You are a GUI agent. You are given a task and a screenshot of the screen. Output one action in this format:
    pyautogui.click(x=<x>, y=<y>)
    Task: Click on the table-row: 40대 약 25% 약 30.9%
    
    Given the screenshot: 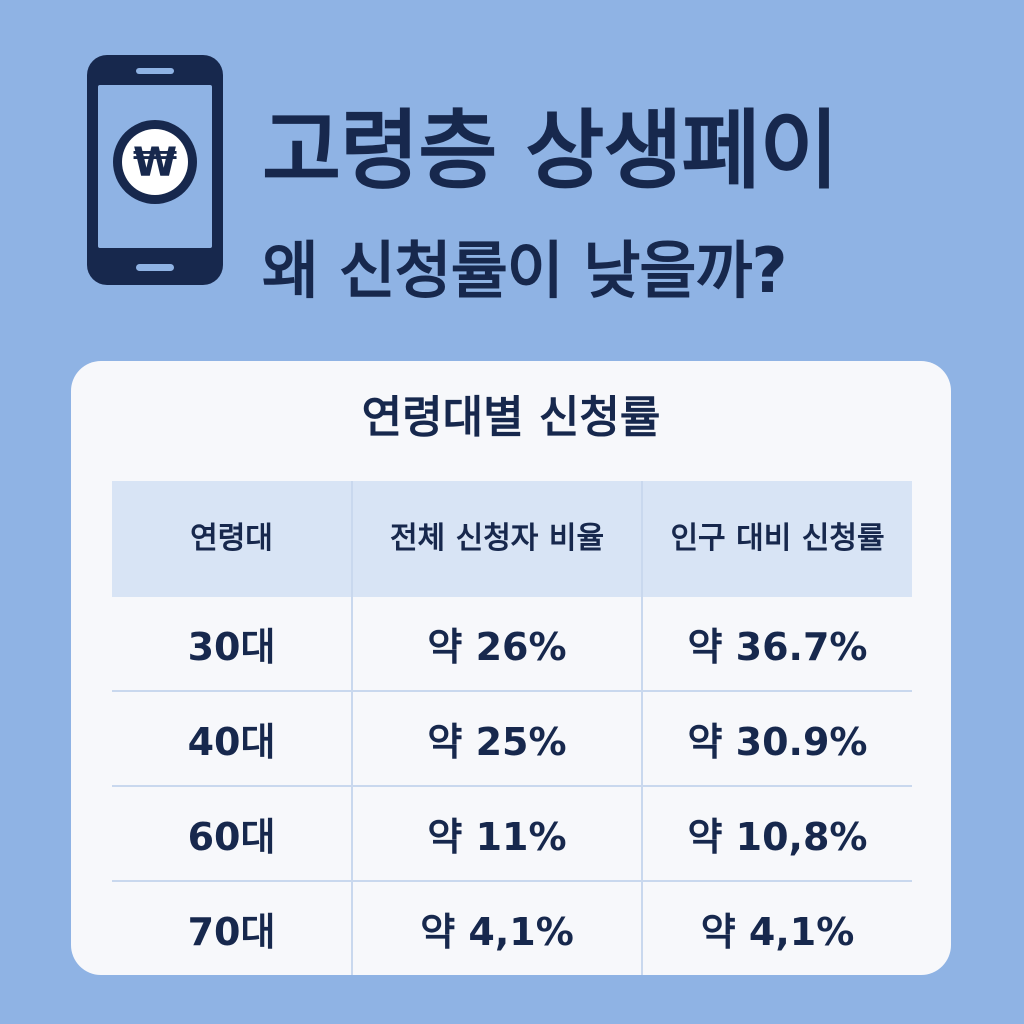 What is the action you would take?
    pyautogui.click(x=512, y=738)
    